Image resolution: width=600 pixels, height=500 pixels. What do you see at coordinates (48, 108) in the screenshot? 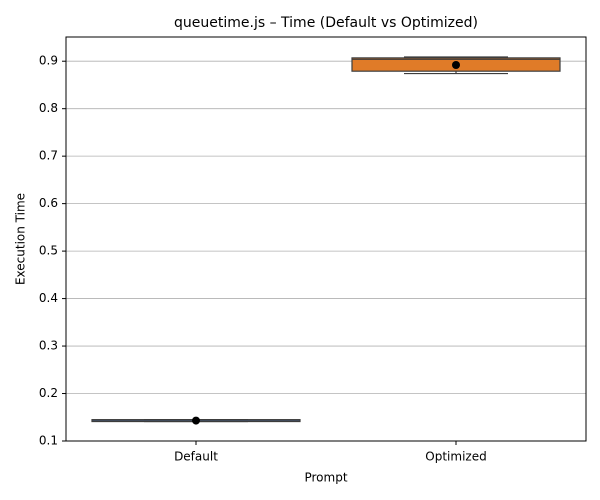
I see `y-tick-label: 0.8` at bounding box center [48, 108].